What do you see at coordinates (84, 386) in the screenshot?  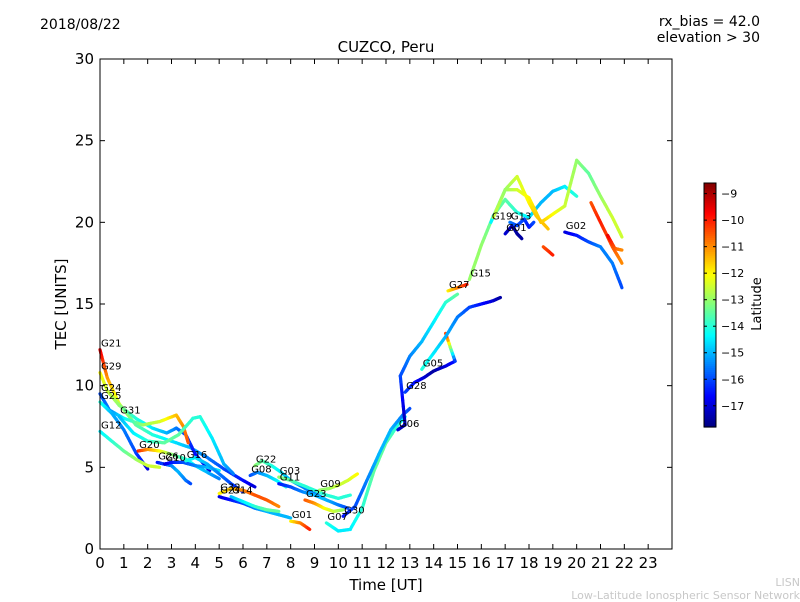 I see `y-tick-label: 10` at bounding box center [84, 386].